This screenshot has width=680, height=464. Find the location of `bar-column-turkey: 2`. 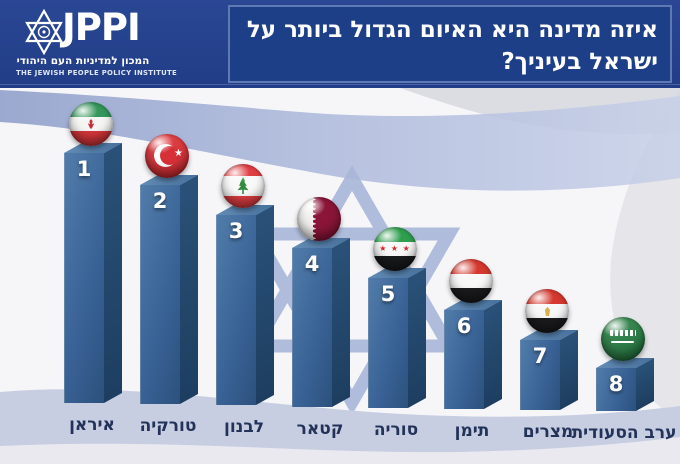

bar-column-turkey: 2 is located at coordinates (169, 269).